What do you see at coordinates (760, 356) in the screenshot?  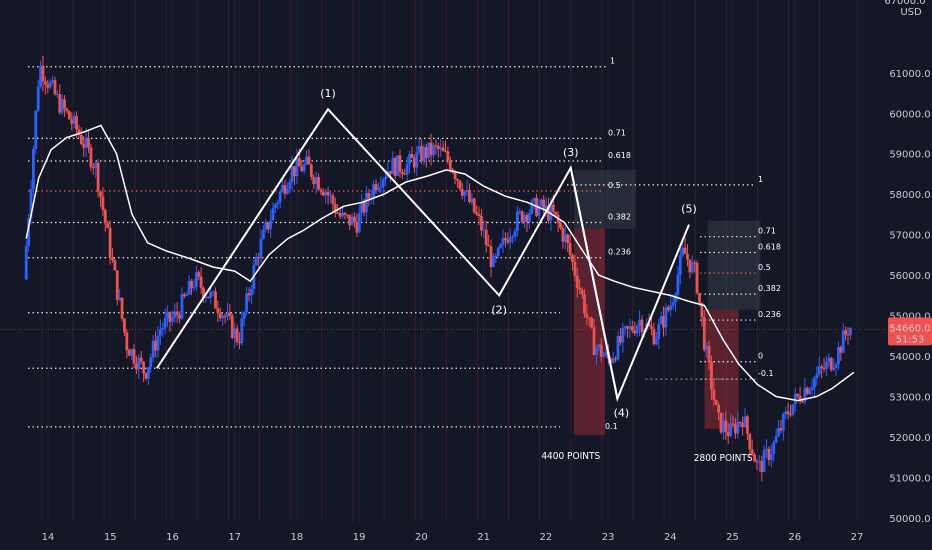 I see `fib-label-right: 0` at bounding box center [760, 356].